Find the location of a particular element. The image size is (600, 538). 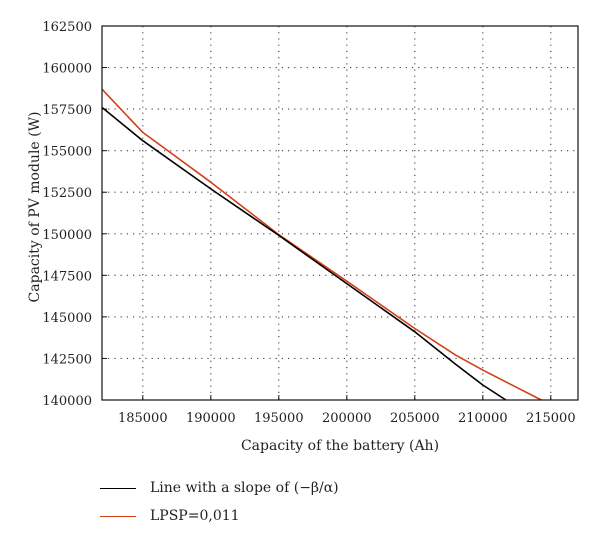

legend-item-black-line: Line with a slope of (−β/α) is located at coordinates (219, 488).